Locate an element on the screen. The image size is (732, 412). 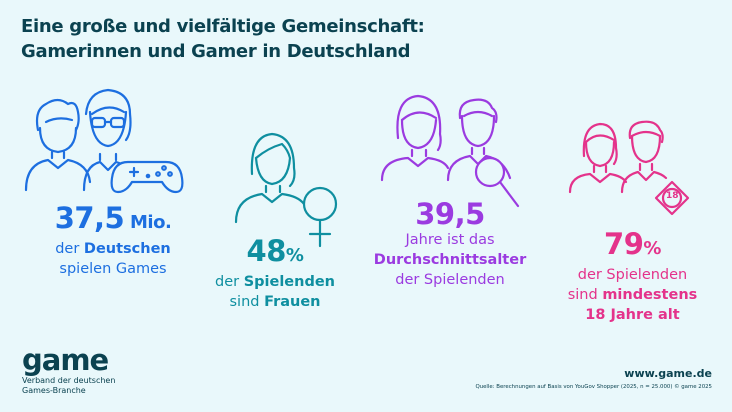
stat-value: 48 is located at coordinates (266, 251).